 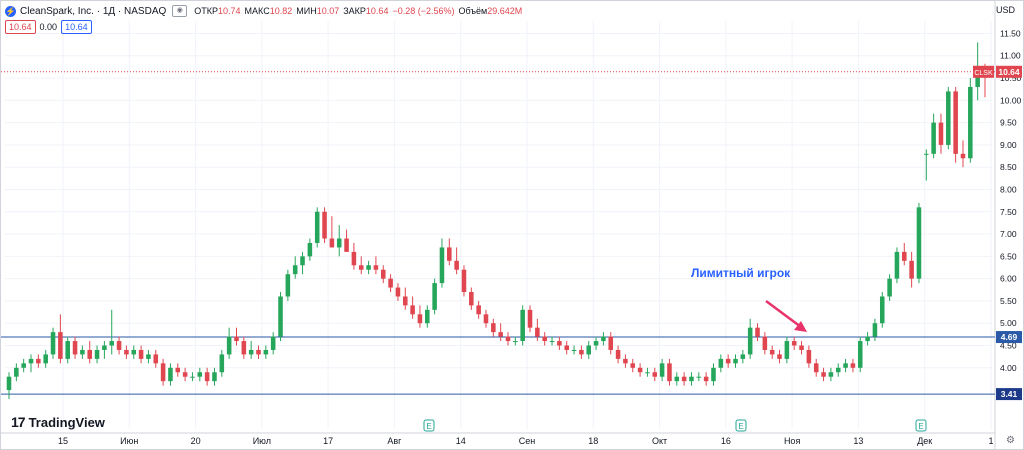 I want to click on annotation-text: Лимитный игрок, so click(x=741, y=273).